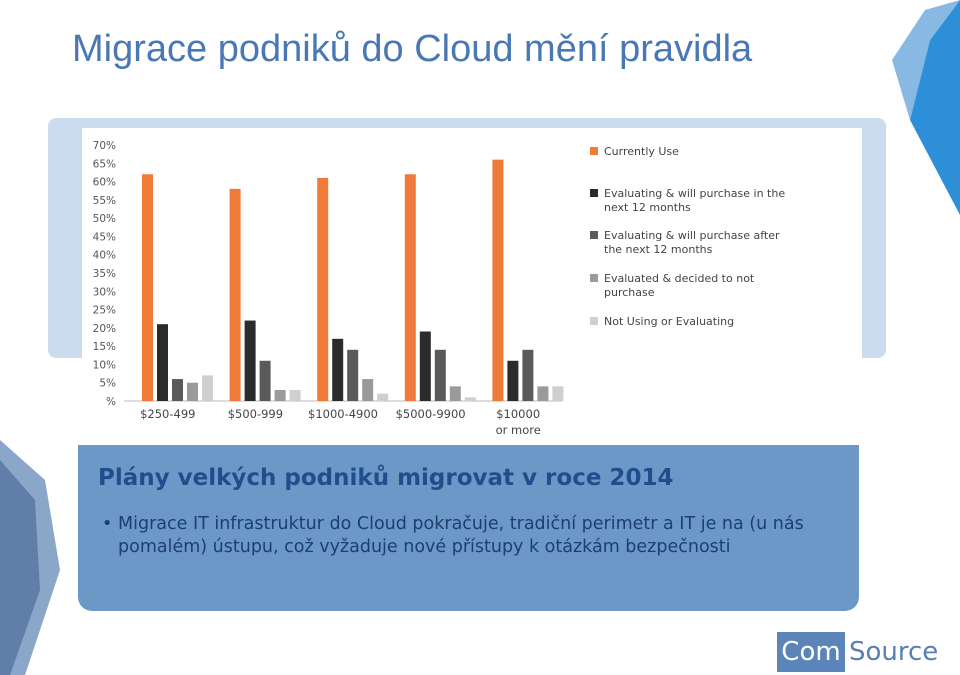 This screenshot has width=960, height=675. I want to click on corner-decoration-bottom-left, so click(30, 557).